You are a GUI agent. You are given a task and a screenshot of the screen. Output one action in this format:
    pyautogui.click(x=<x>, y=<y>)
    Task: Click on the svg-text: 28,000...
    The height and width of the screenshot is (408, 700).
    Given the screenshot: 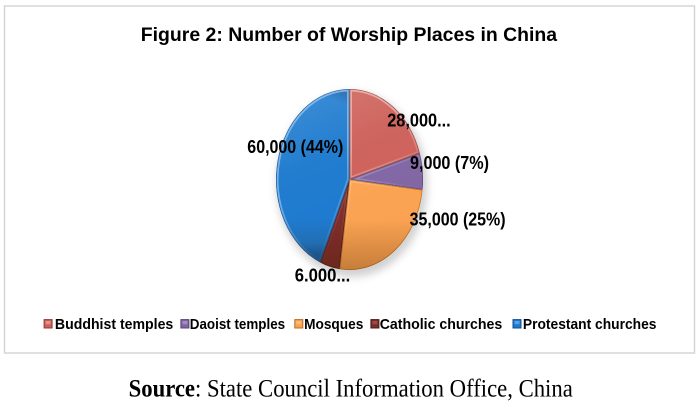 What is the action you would take?
    pyautogui.click(x=419, y=120)
    